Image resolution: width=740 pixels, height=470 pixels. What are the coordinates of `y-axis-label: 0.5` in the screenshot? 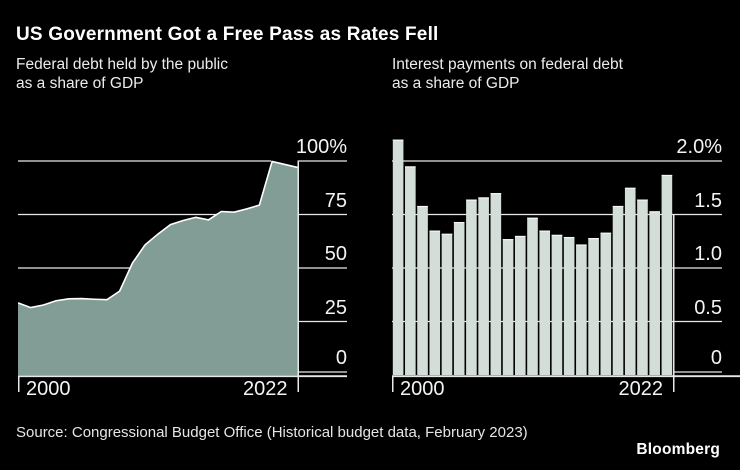 It's located at (708, 307).